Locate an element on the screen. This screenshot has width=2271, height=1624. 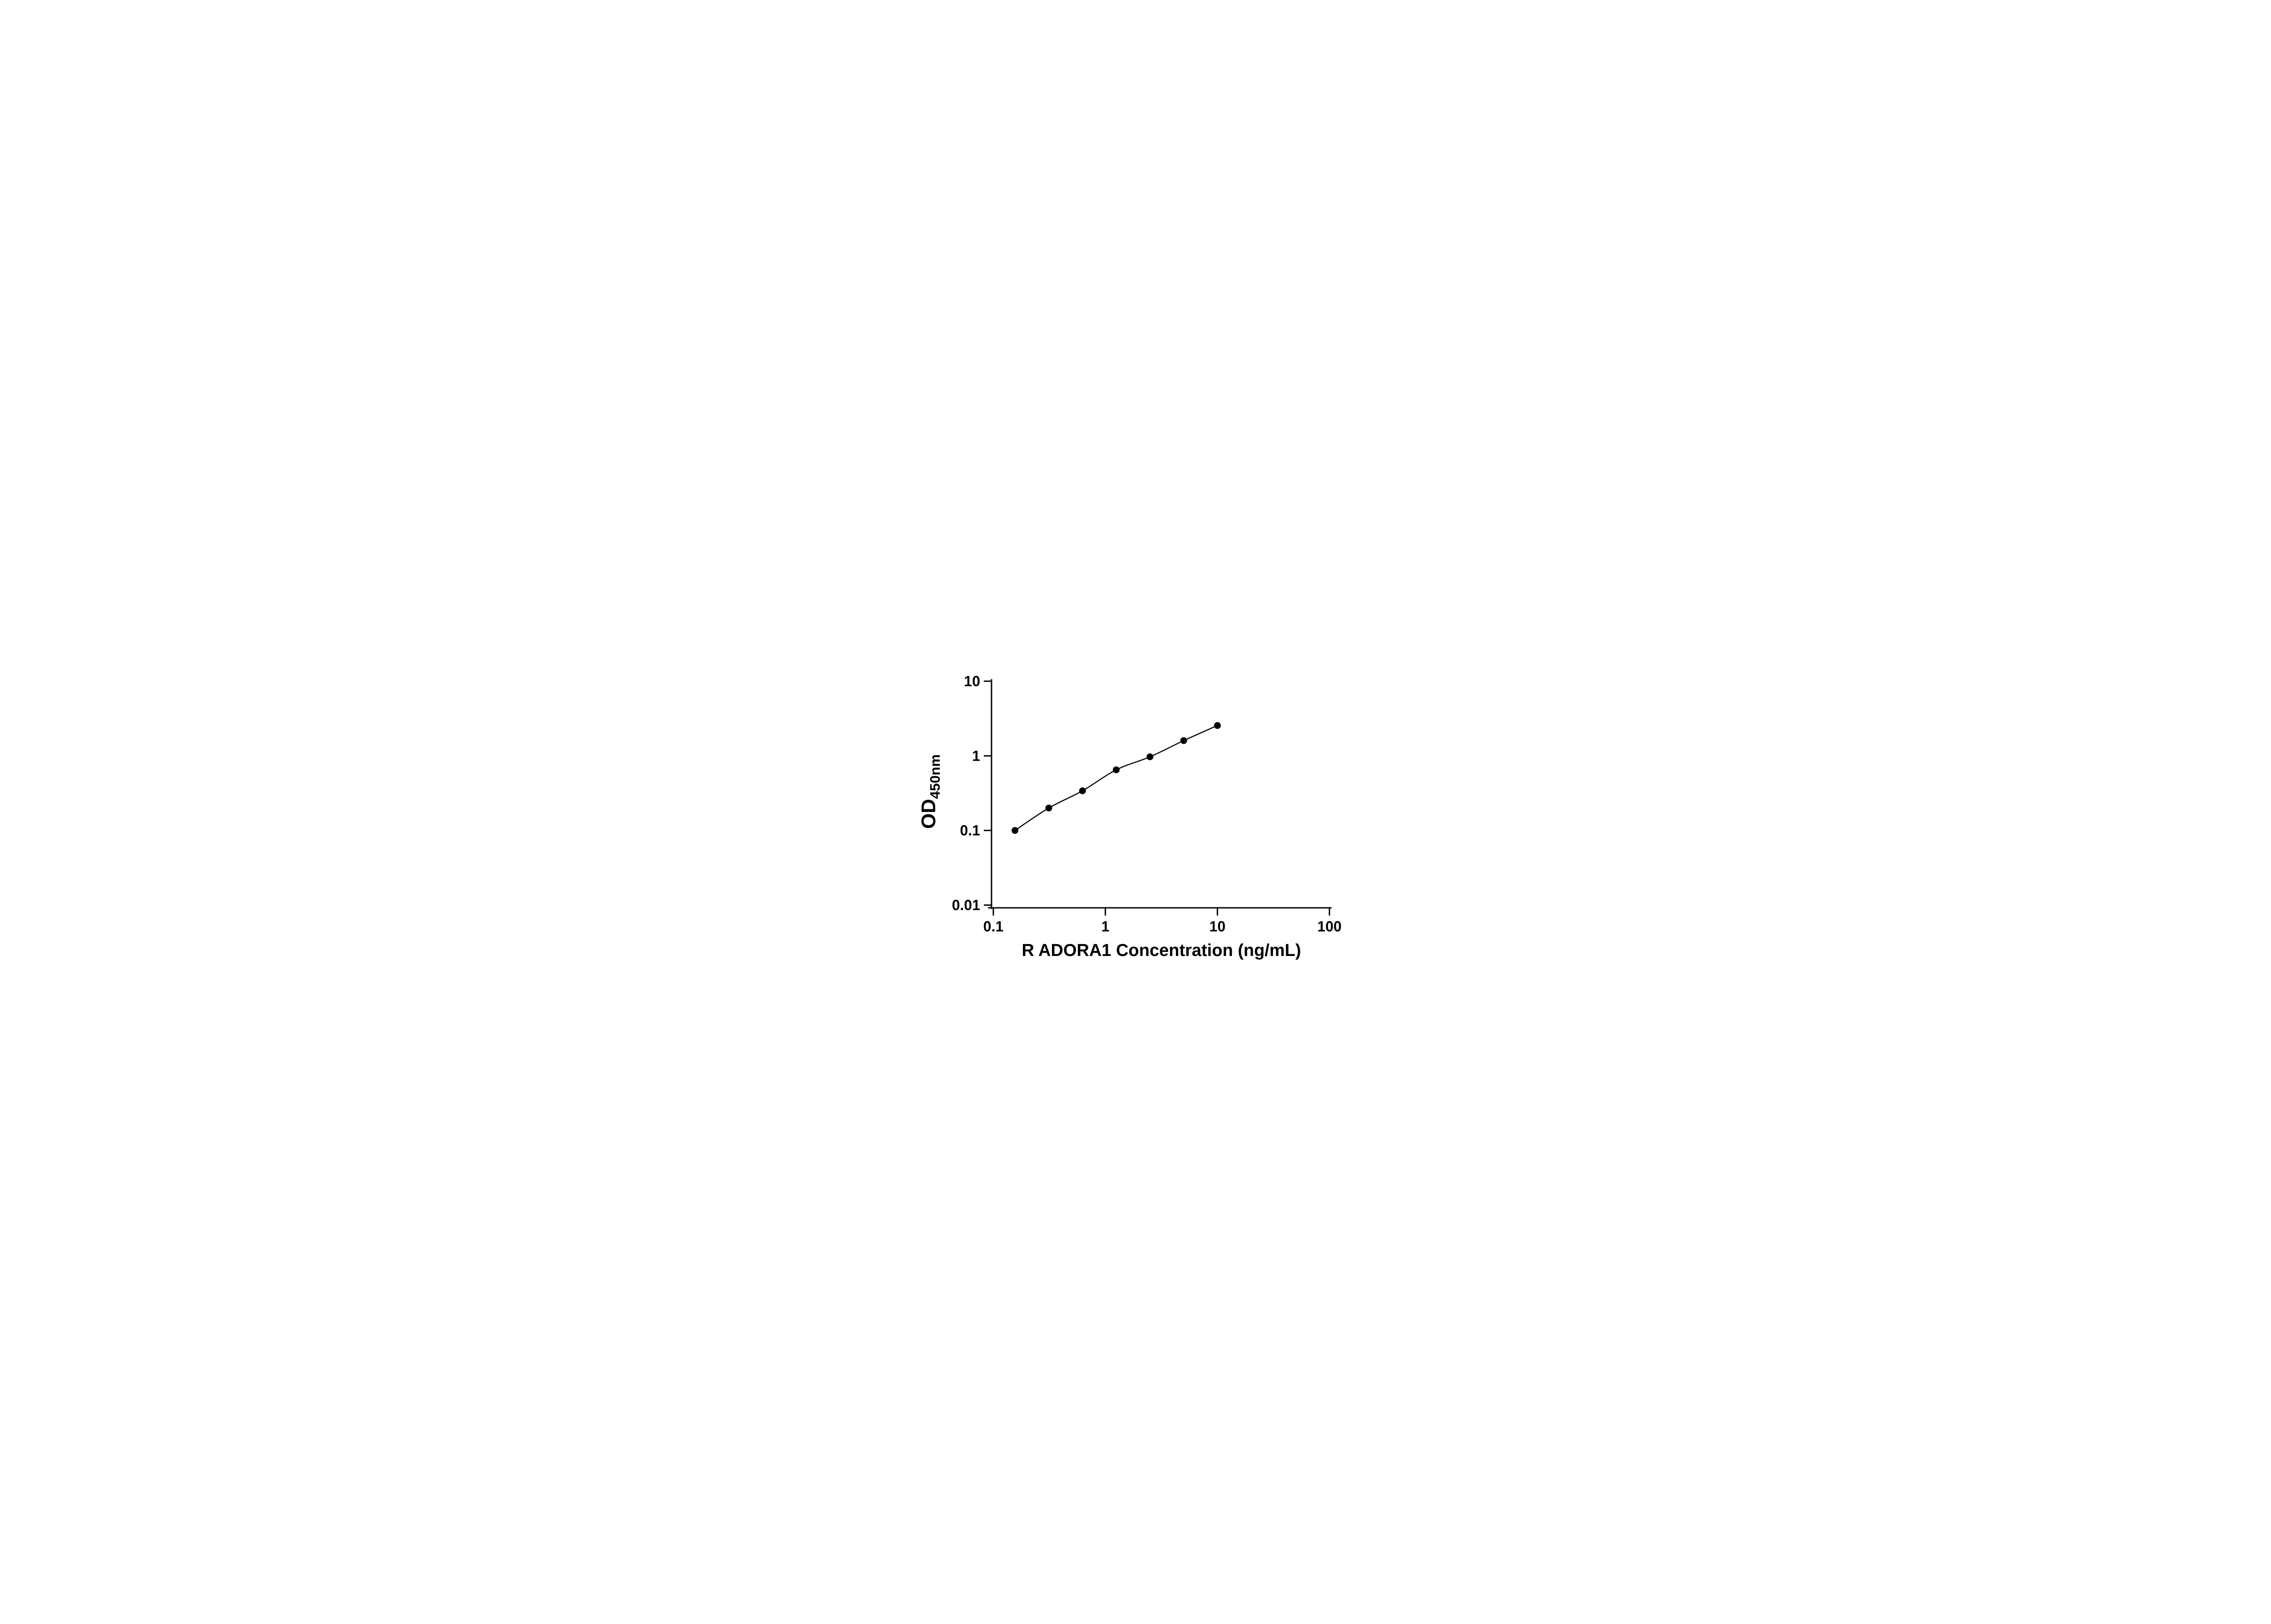
y-axis-title-main: OD is located at coordinates (928, 814).